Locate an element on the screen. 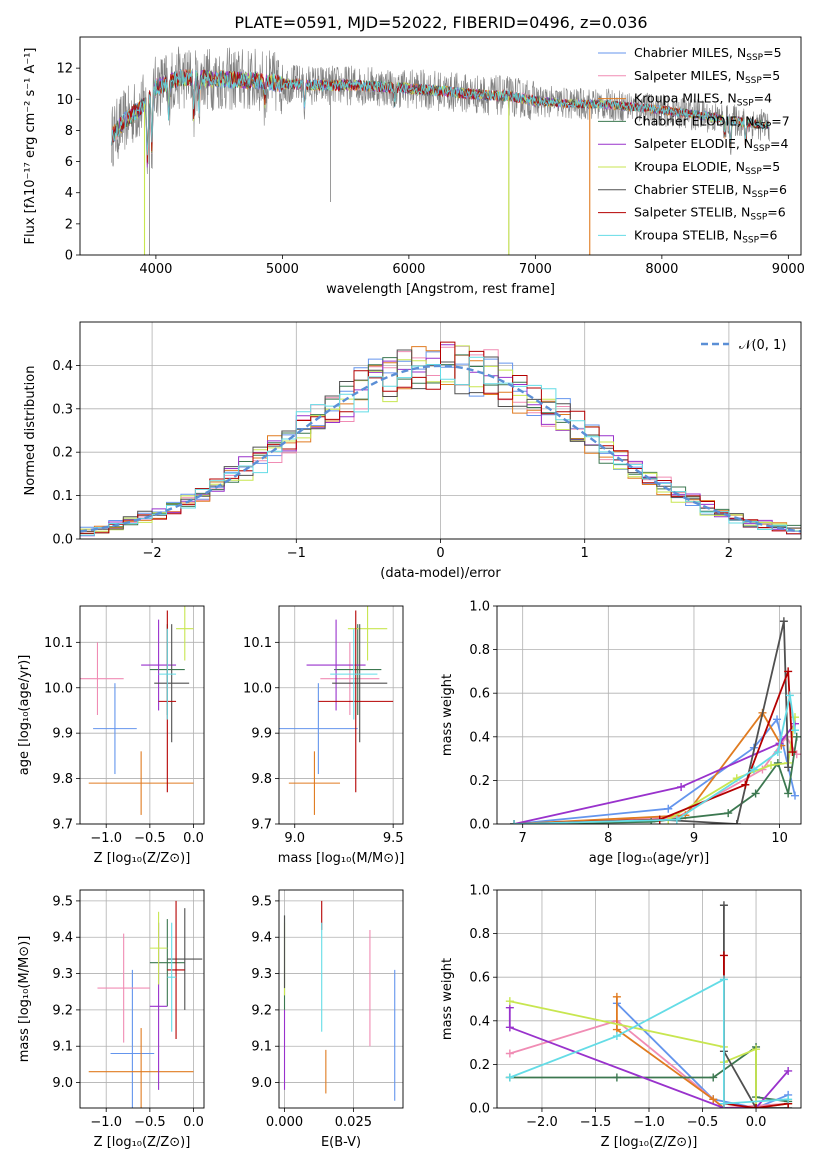 The image size is (819, 1170). x-tick-label: 9000 is located at coordinates (788, 269).